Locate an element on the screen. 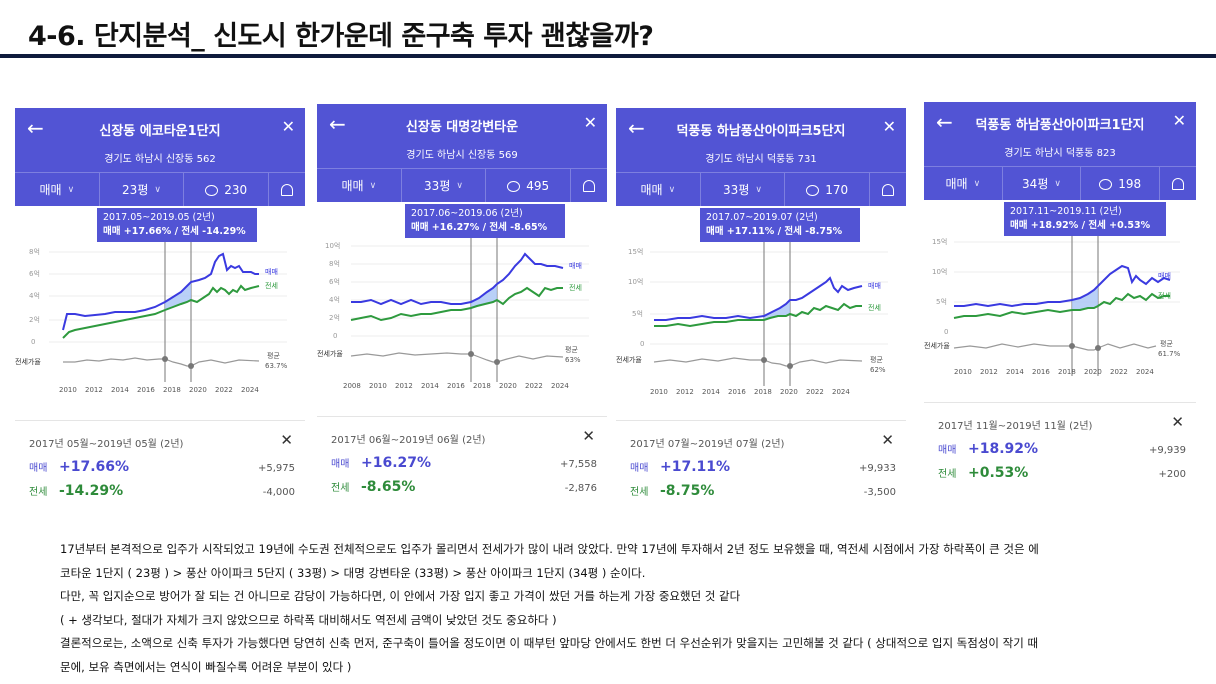  size-select: 23평 ∨ is located at coordinates (142, 189).